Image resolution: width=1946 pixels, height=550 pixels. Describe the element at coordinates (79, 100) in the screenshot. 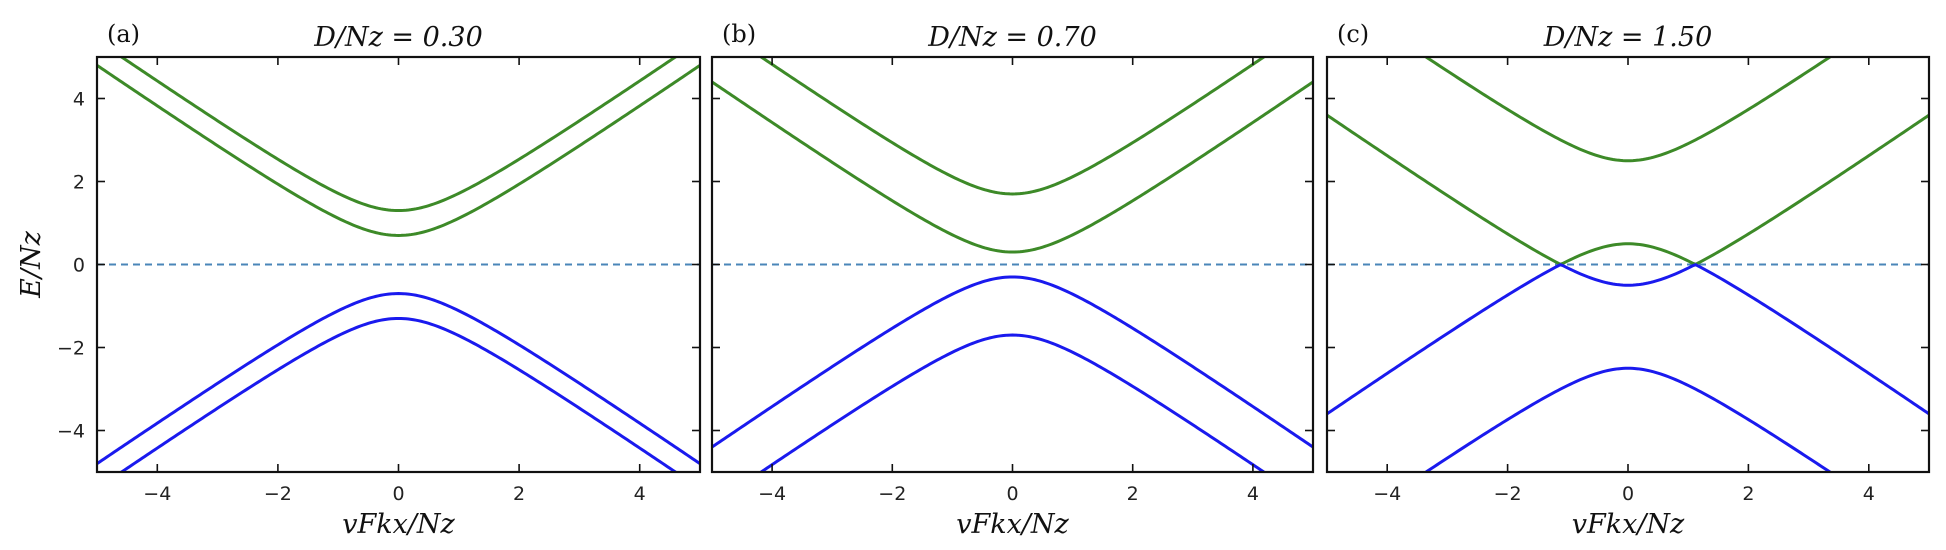

I see `y-tick-label: 4` at that location.